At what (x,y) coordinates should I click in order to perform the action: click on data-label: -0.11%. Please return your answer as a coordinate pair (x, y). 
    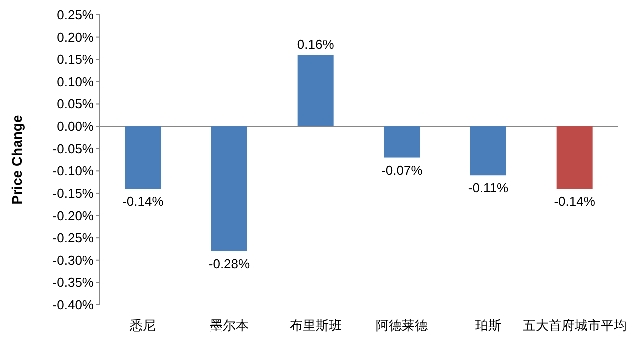
    Looking at the image, I should click on (489, 188).